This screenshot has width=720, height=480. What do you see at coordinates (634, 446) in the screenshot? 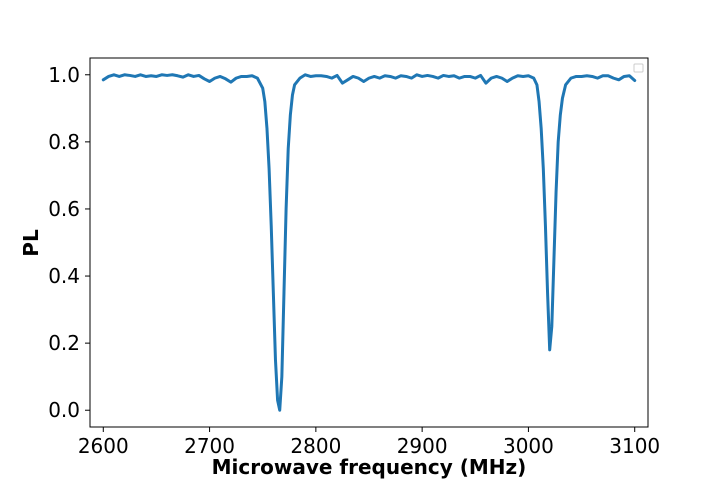
I see `x-tick-label: 3100` at bounding box center [634, 446].